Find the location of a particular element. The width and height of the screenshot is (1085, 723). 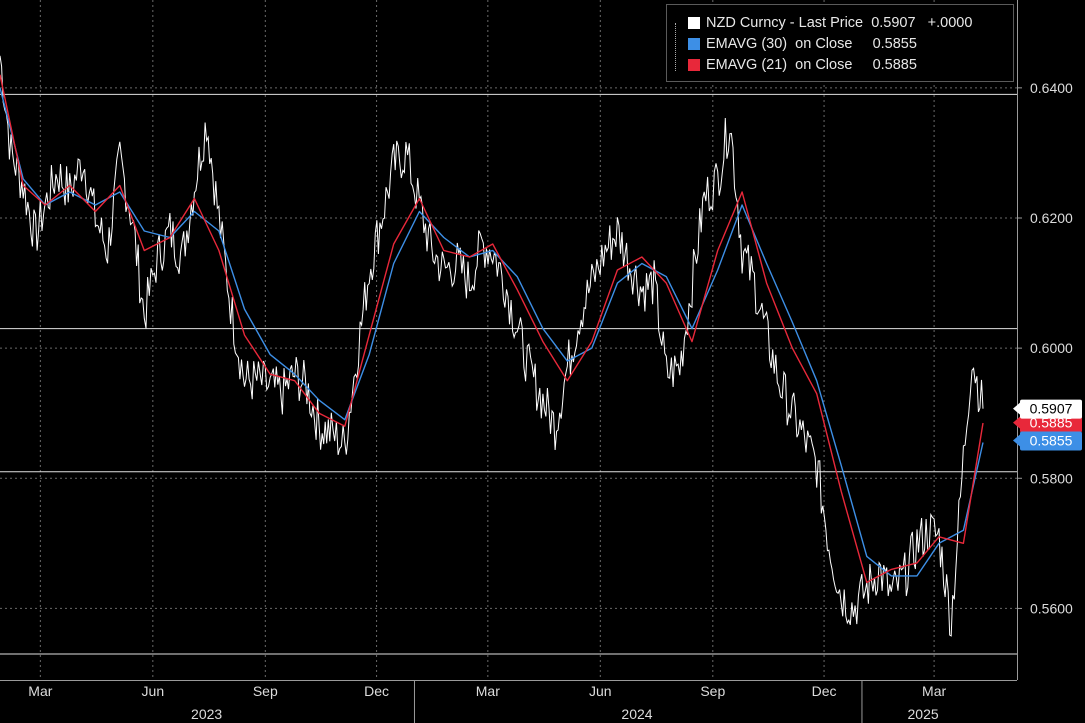

y-tick-label: 0.6200 is located at coordinates (1051, 218).